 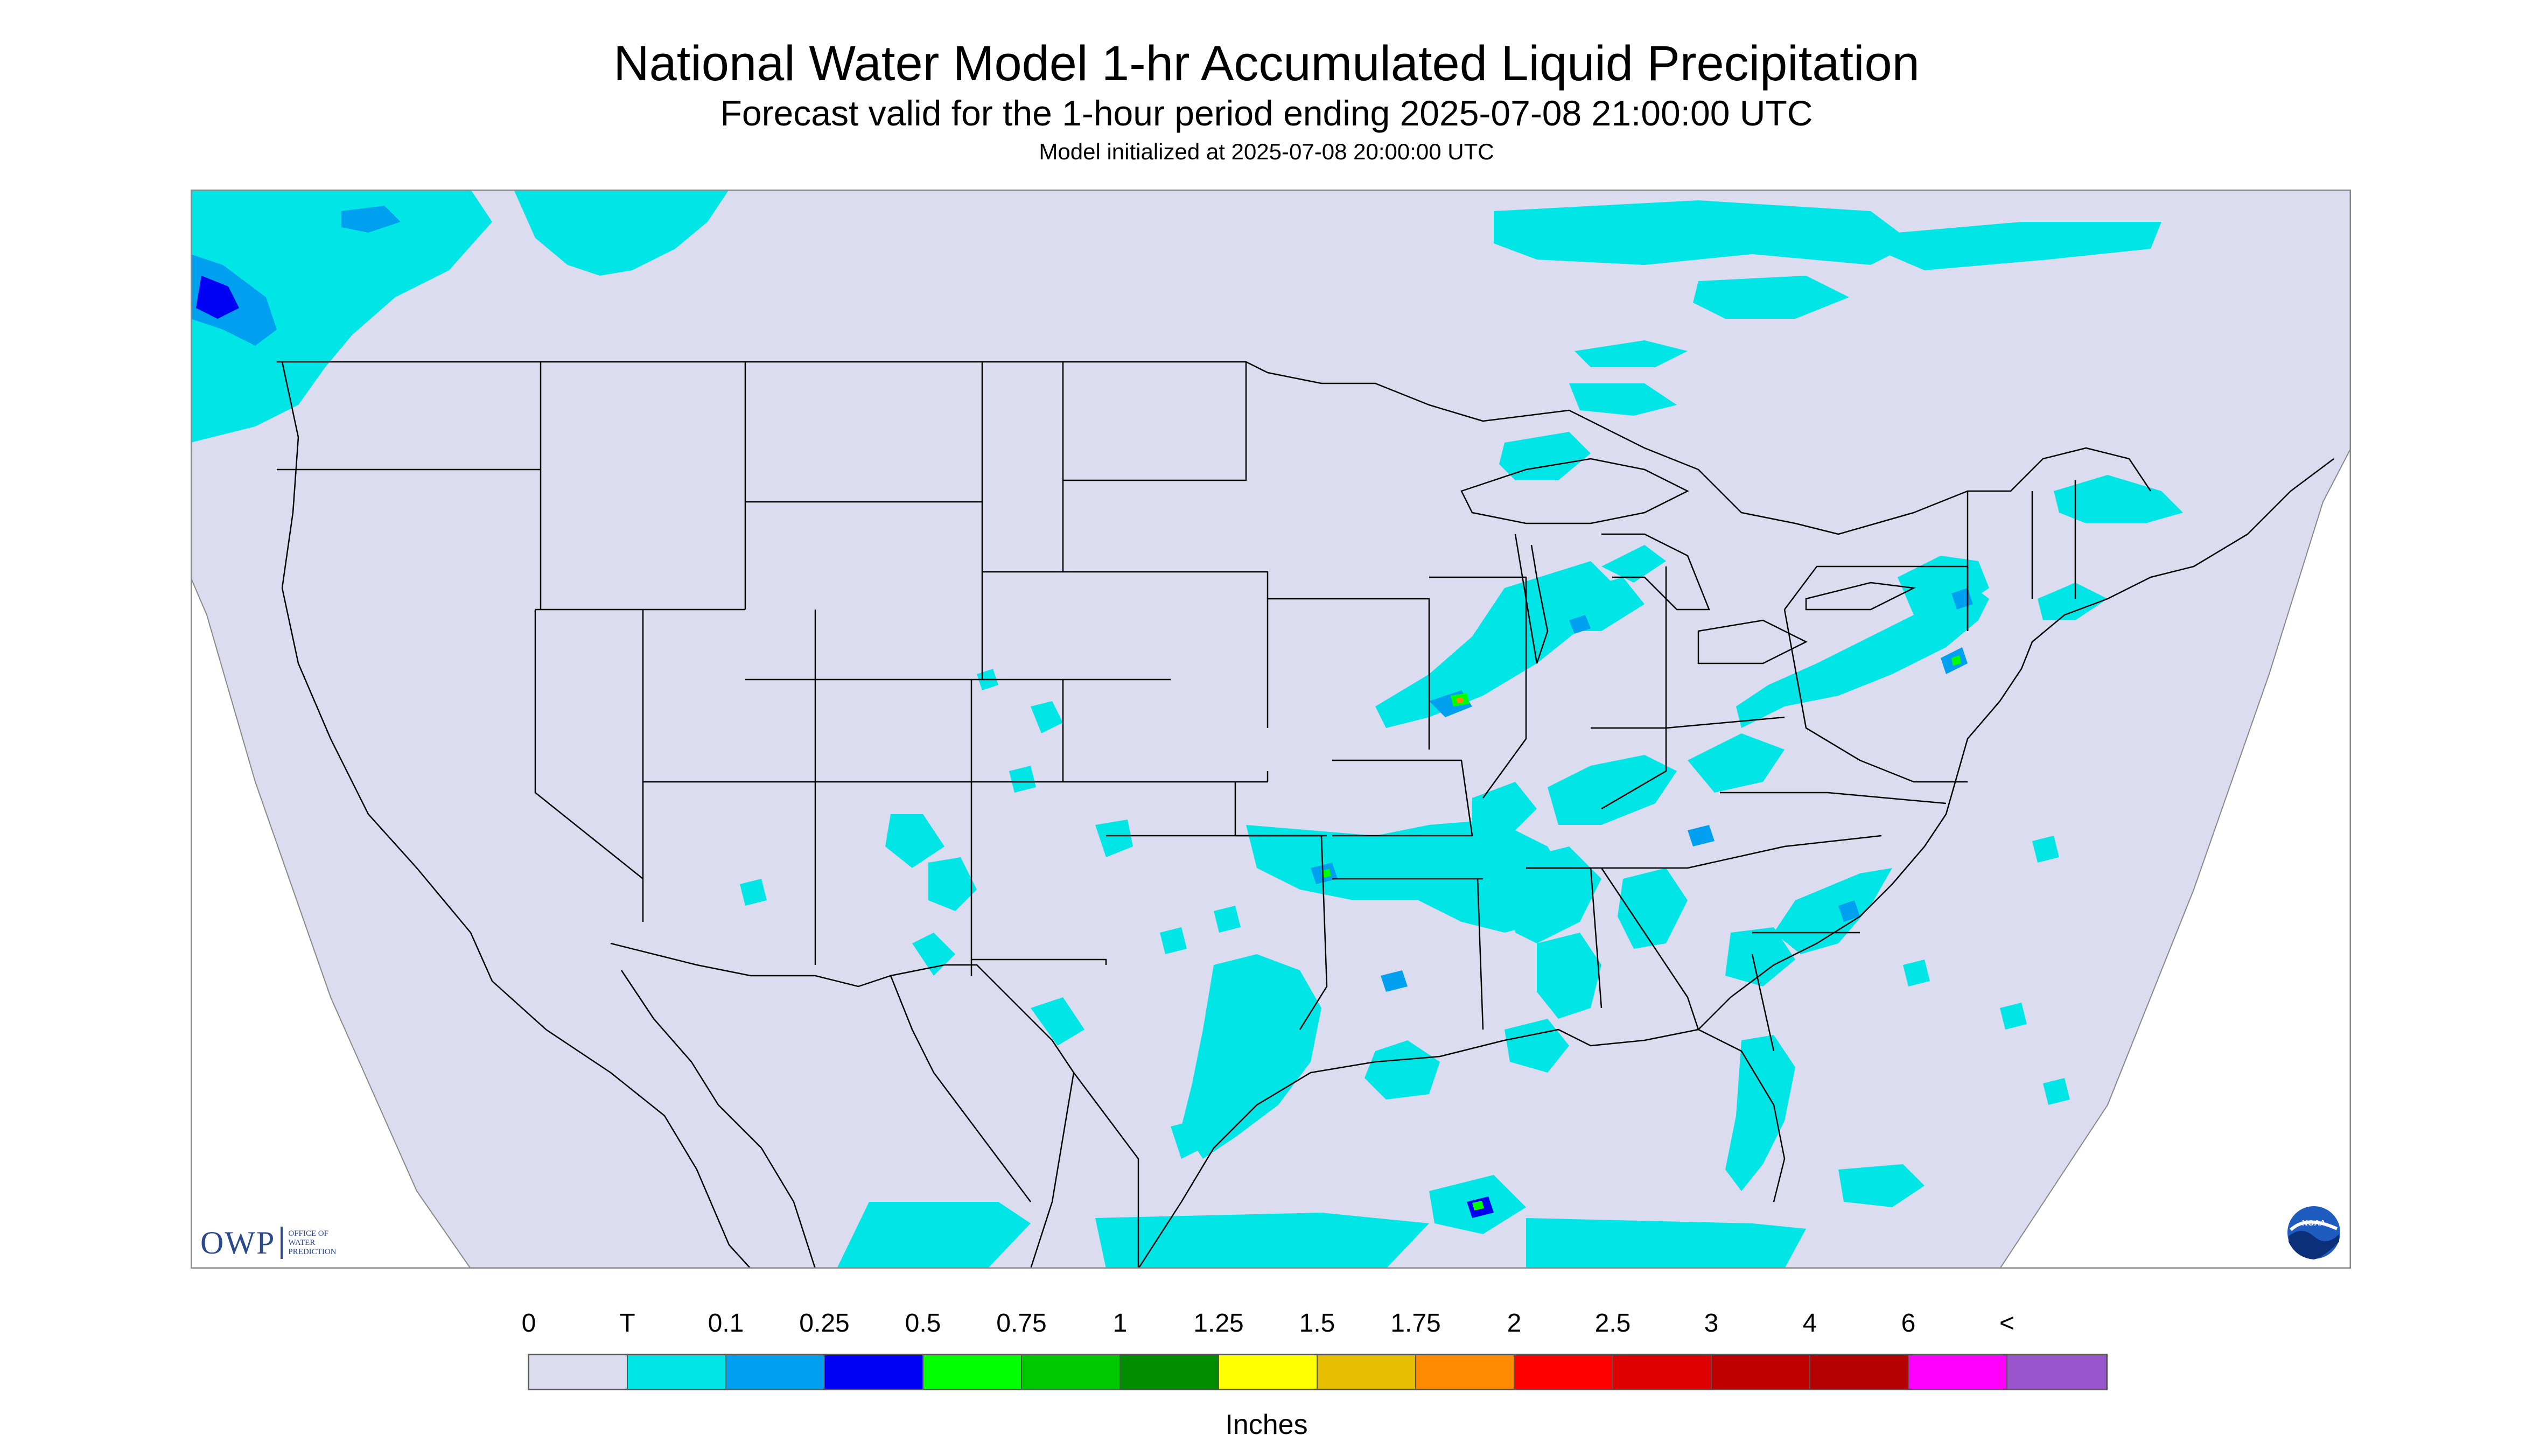 I want to click on projection-edge-left, so click(x=331, y=923).